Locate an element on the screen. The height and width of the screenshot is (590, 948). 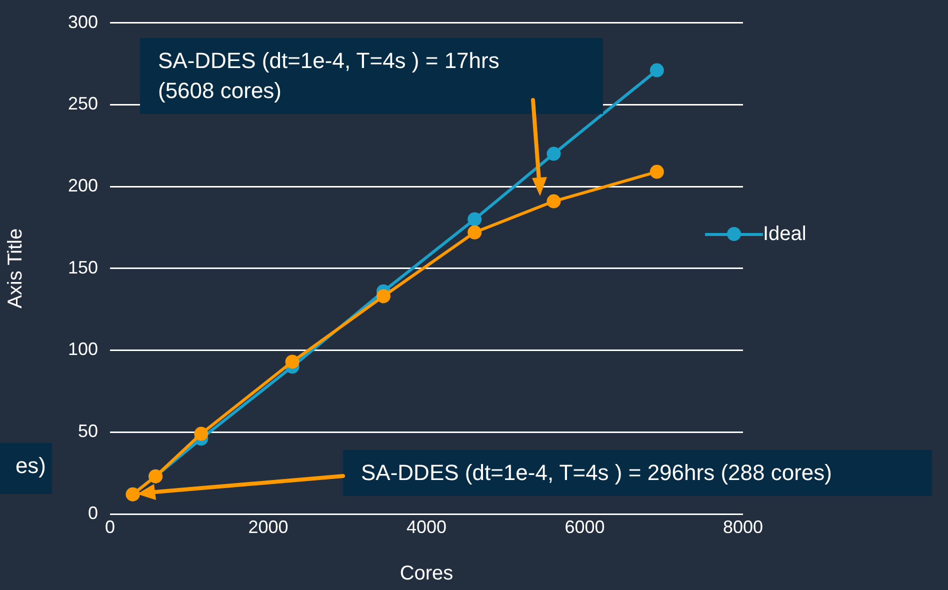
y-tick-label: 150 is located at coordinates (83, 267).